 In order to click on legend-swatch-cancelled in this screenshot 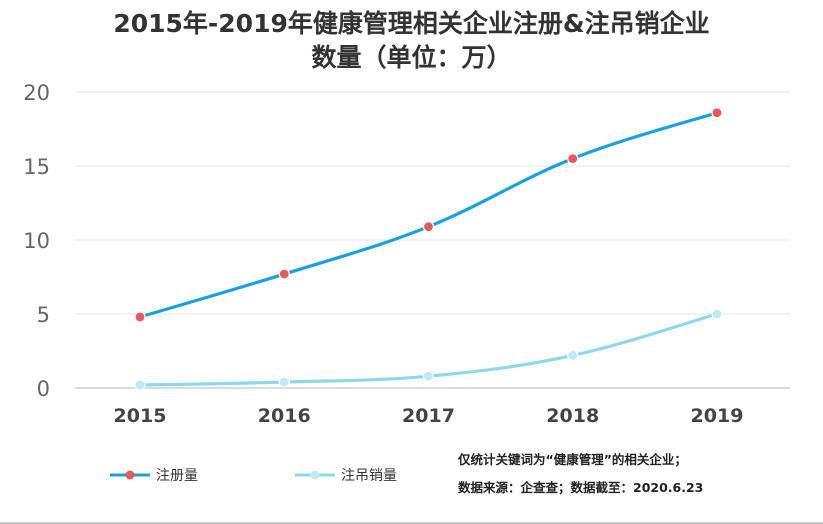, I will do `click(315, 475)`.